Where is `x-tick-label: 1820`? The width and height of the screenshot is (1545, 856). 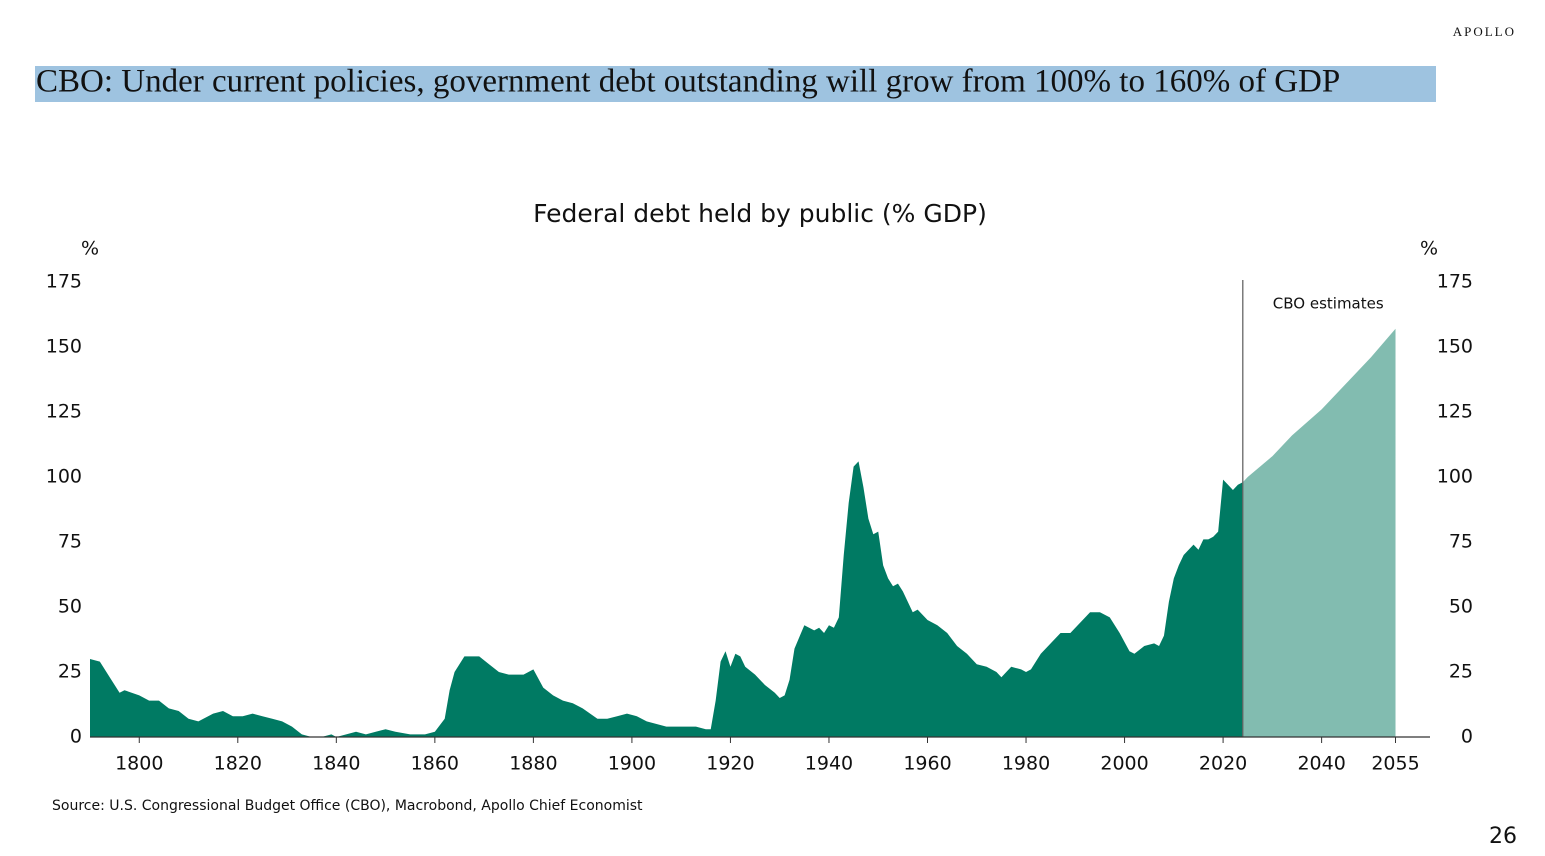
x-tick-label: 1820 is located at coordinates (238, 764).